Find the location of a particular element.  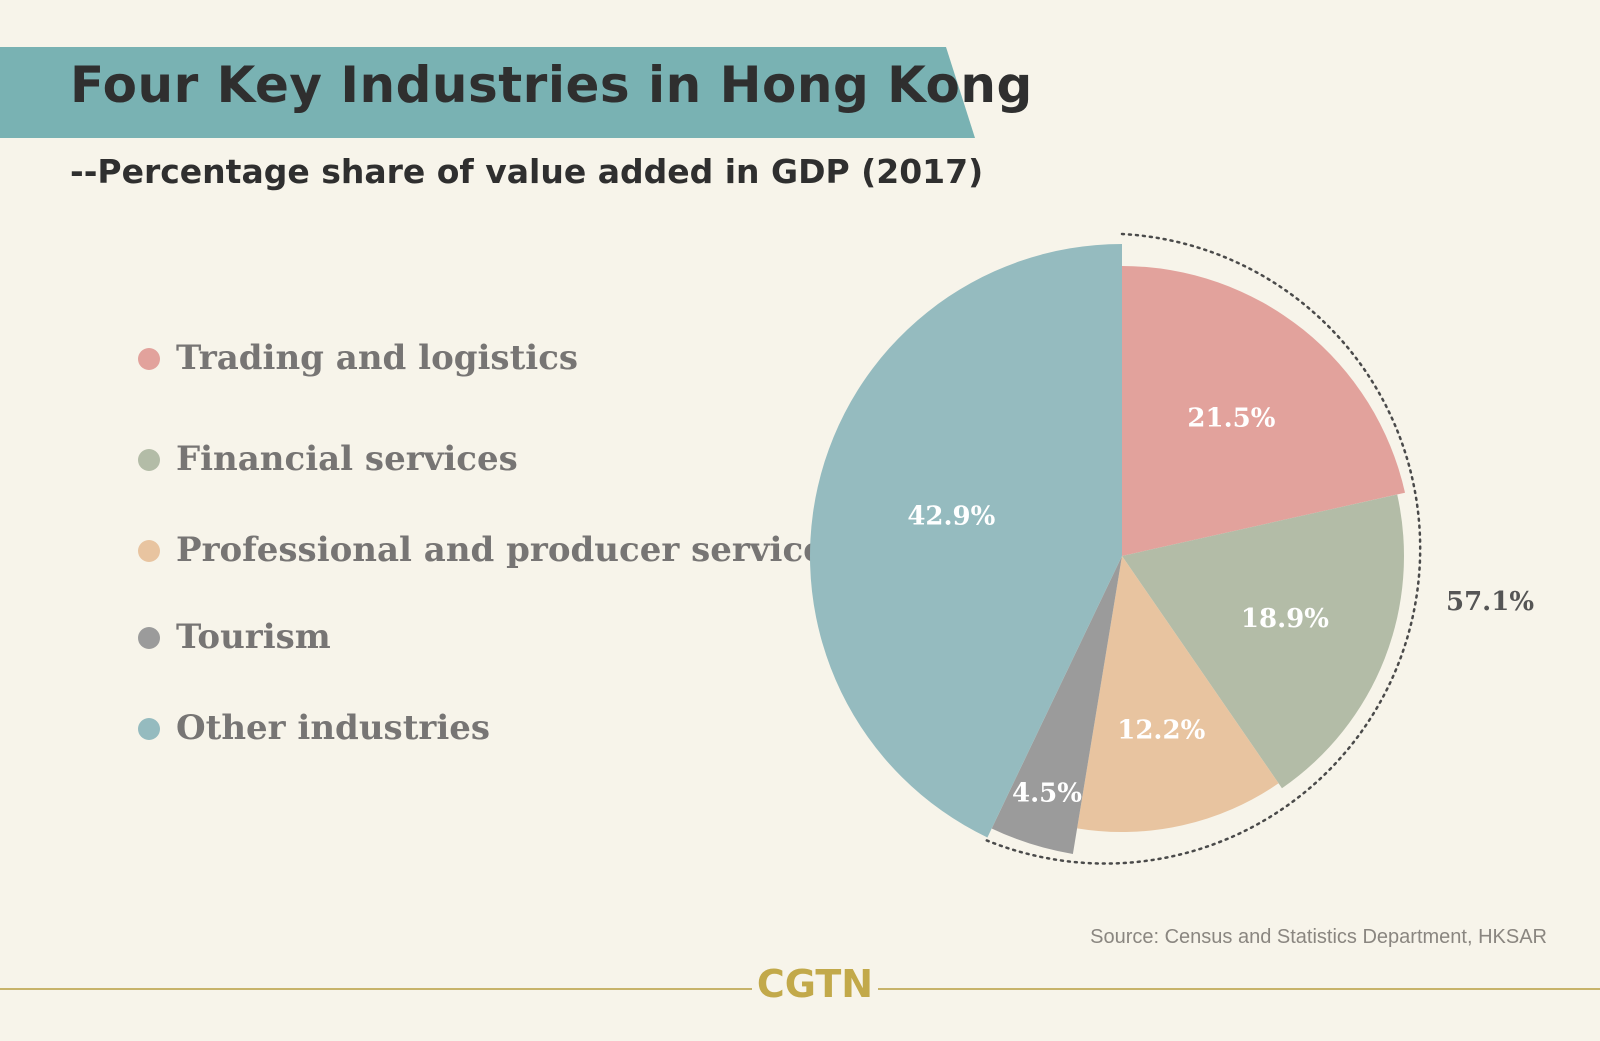

slice-label-tourism: 4.5% is located at coordinates (1047, 793).